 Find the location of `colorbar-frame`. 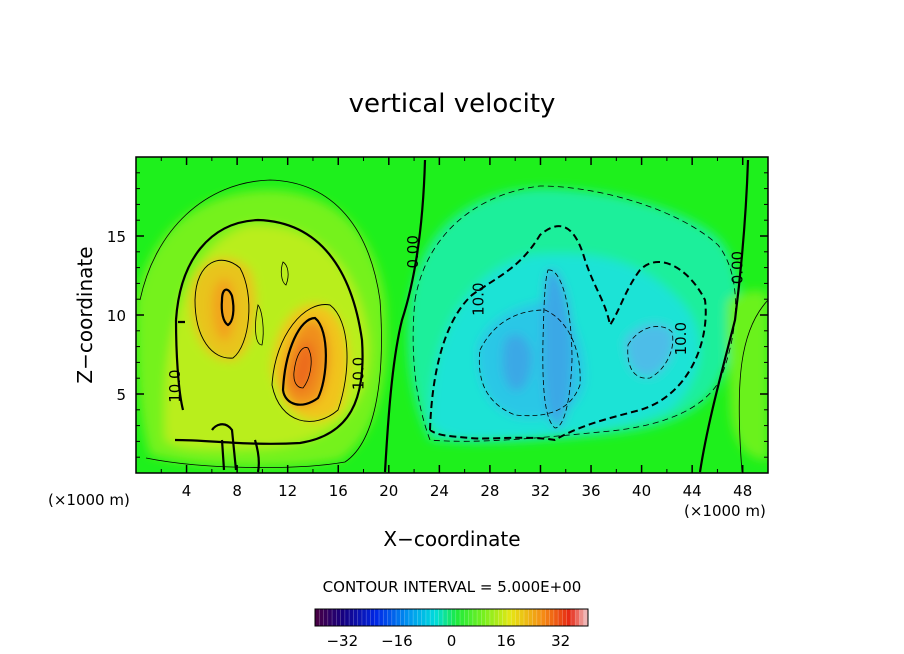

colorbar-frame is located at coordinates (451, 617).